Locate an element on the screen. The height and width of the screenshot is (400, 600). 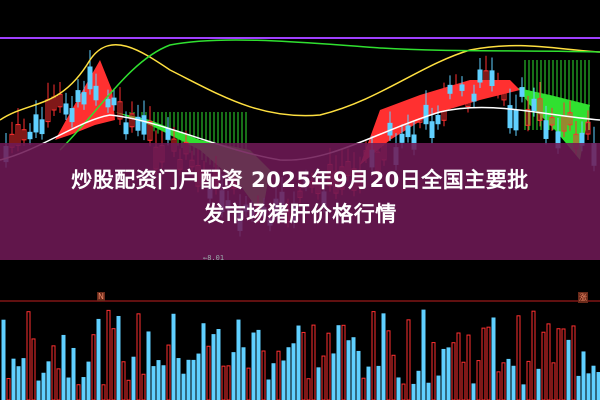
right-tag: 涨 is located at coordinates (583, 297).